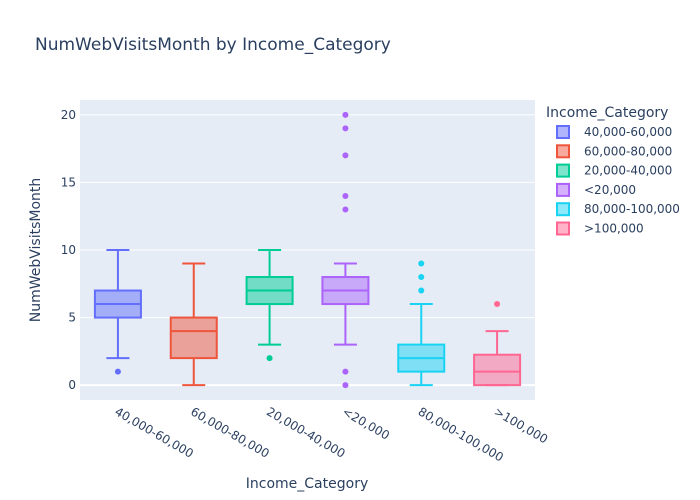 The height and width of the screenshot is (500, 700). What do you see at coordinates (628, 171) in the screenshot?
I see `legend-label: 20,000-40,000` at bounding box center [628, 171].